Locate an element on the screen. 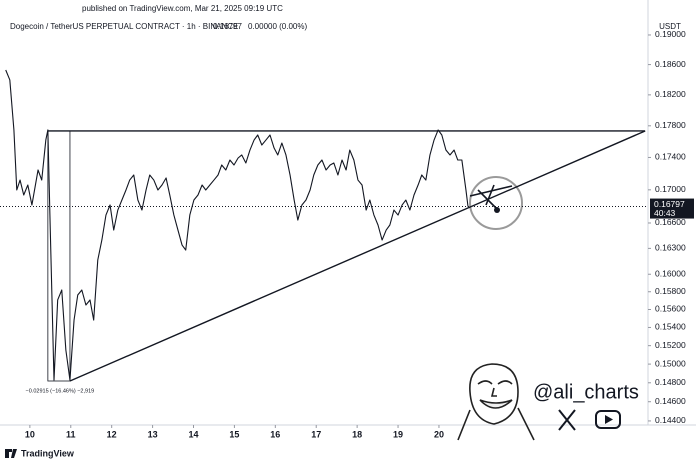 This screenshot has width=696, height=468. change: 0.00000 (0.00%) is located at coordinates (277, 26).